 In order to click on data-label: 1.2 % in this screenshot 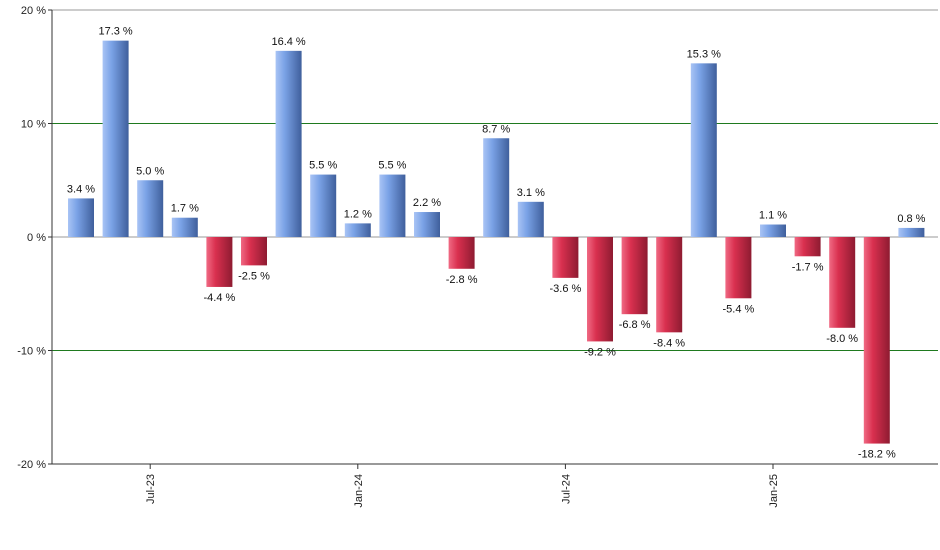, I will do `click(358, 214)`.